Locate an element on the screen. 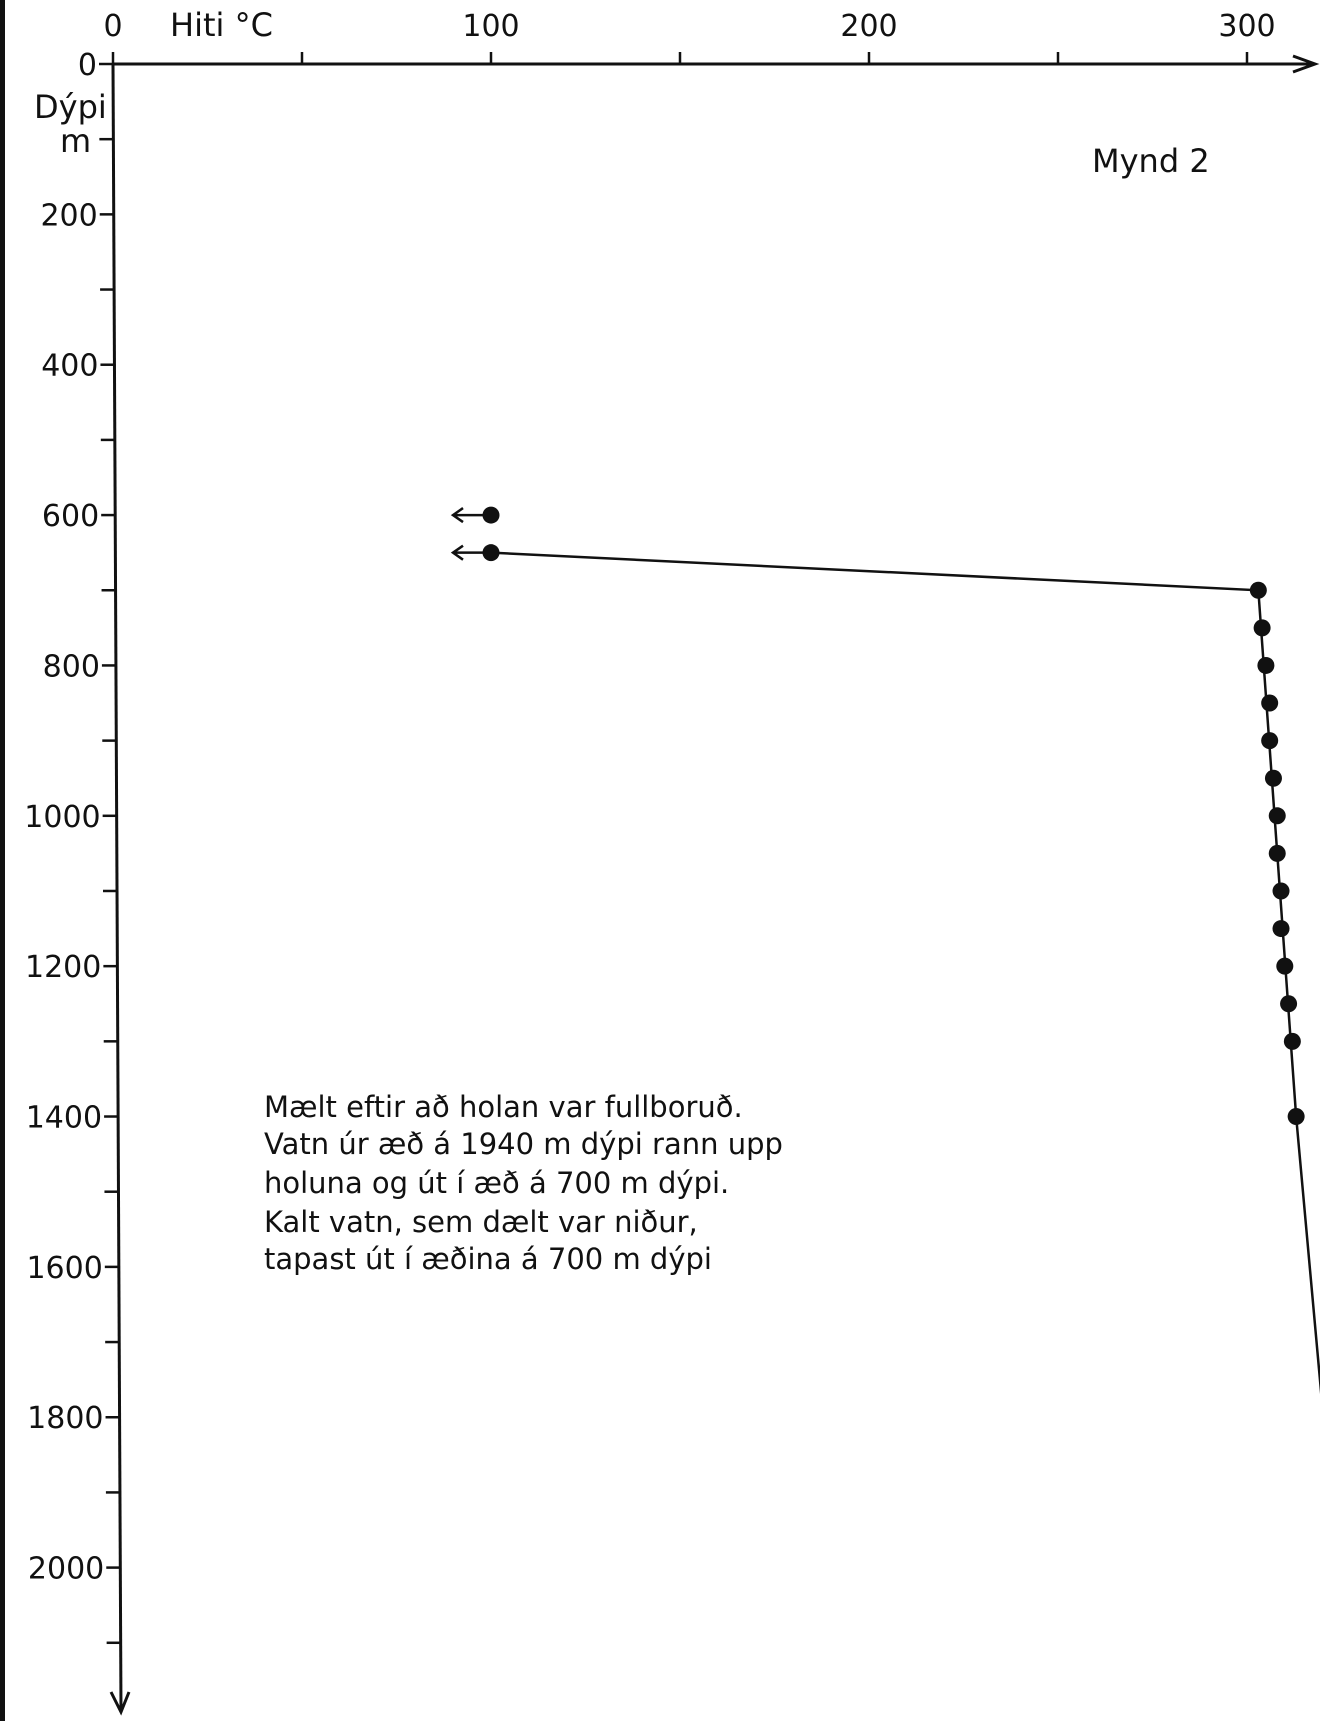 The width and height of the screenshot is (1320, 1726). x-tick-labels: 0 100 200 300 is located at coordinates (689, 26).